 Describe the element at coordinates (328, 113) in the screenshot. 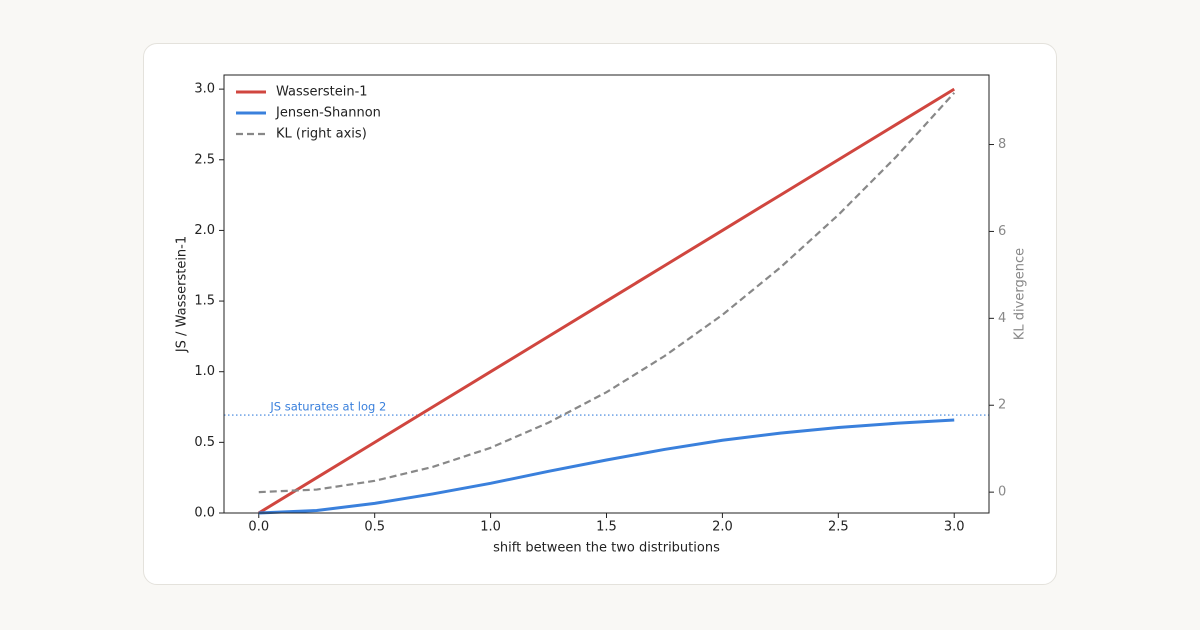

I see `legend-label: Jensen-Shannon` at that location.